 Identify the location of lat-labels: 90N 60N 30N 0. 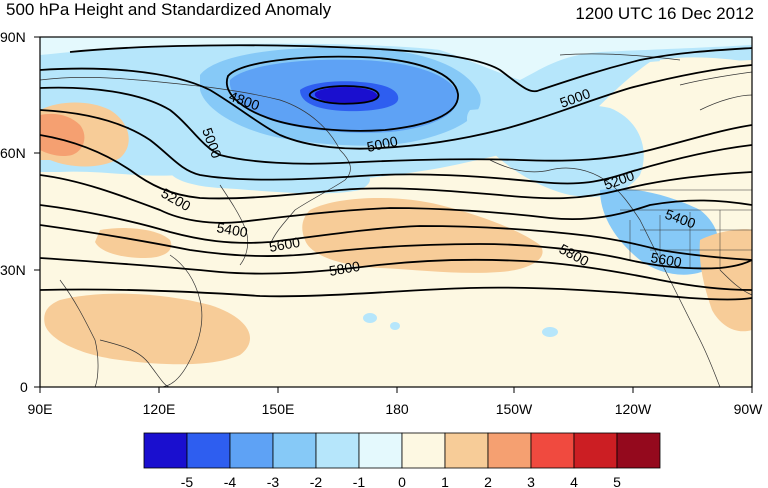
(14, 212).